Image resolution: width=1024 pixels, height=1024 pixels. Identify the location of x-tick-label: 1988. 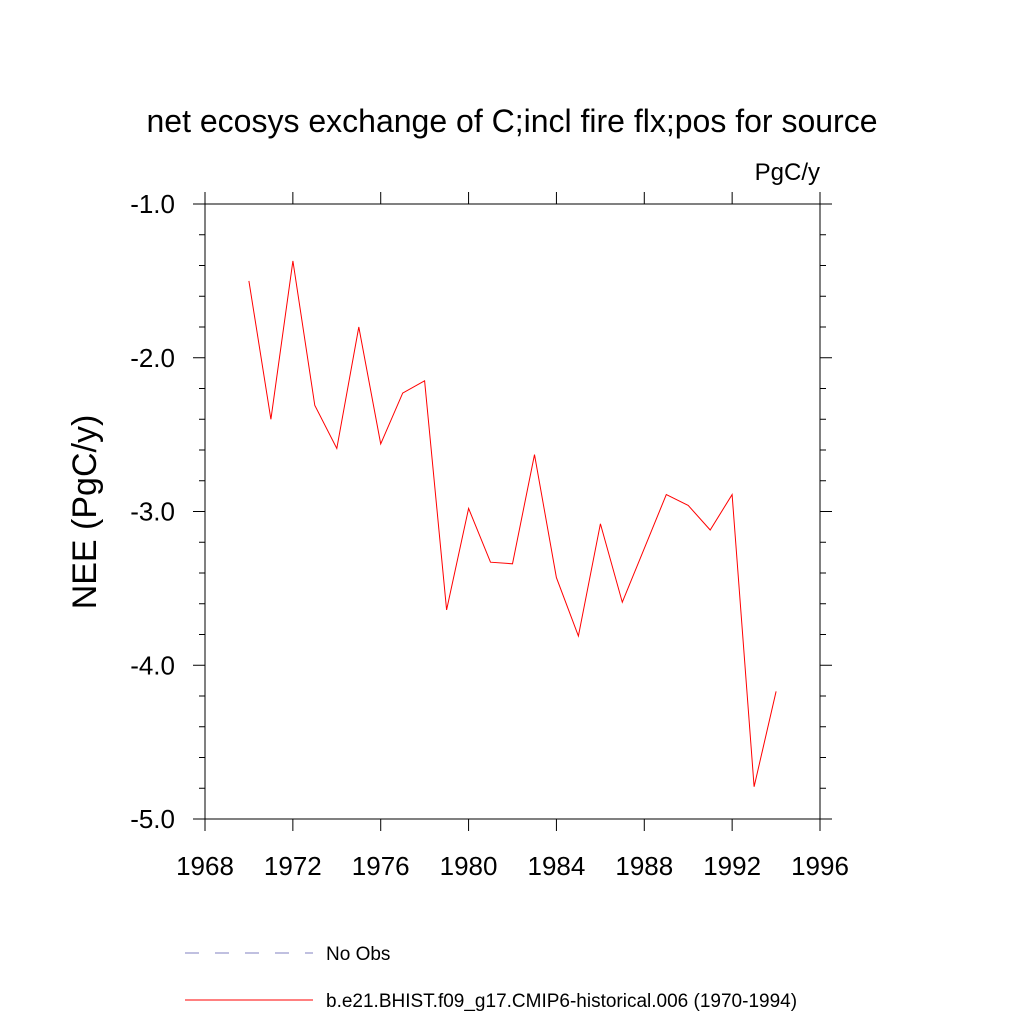
(644, 866).